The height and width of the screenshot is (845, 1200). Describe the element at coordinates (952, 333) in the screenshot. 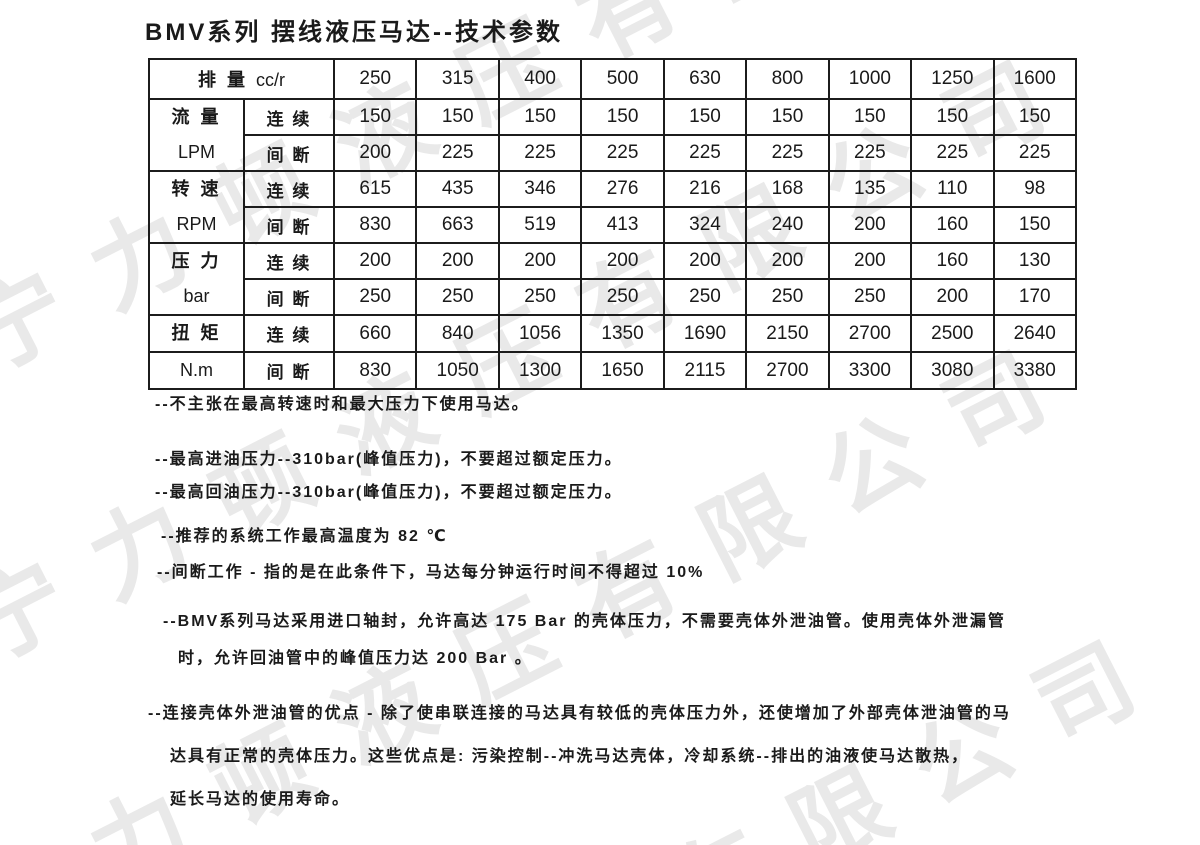

I see `value-cell: 2500` at that location.